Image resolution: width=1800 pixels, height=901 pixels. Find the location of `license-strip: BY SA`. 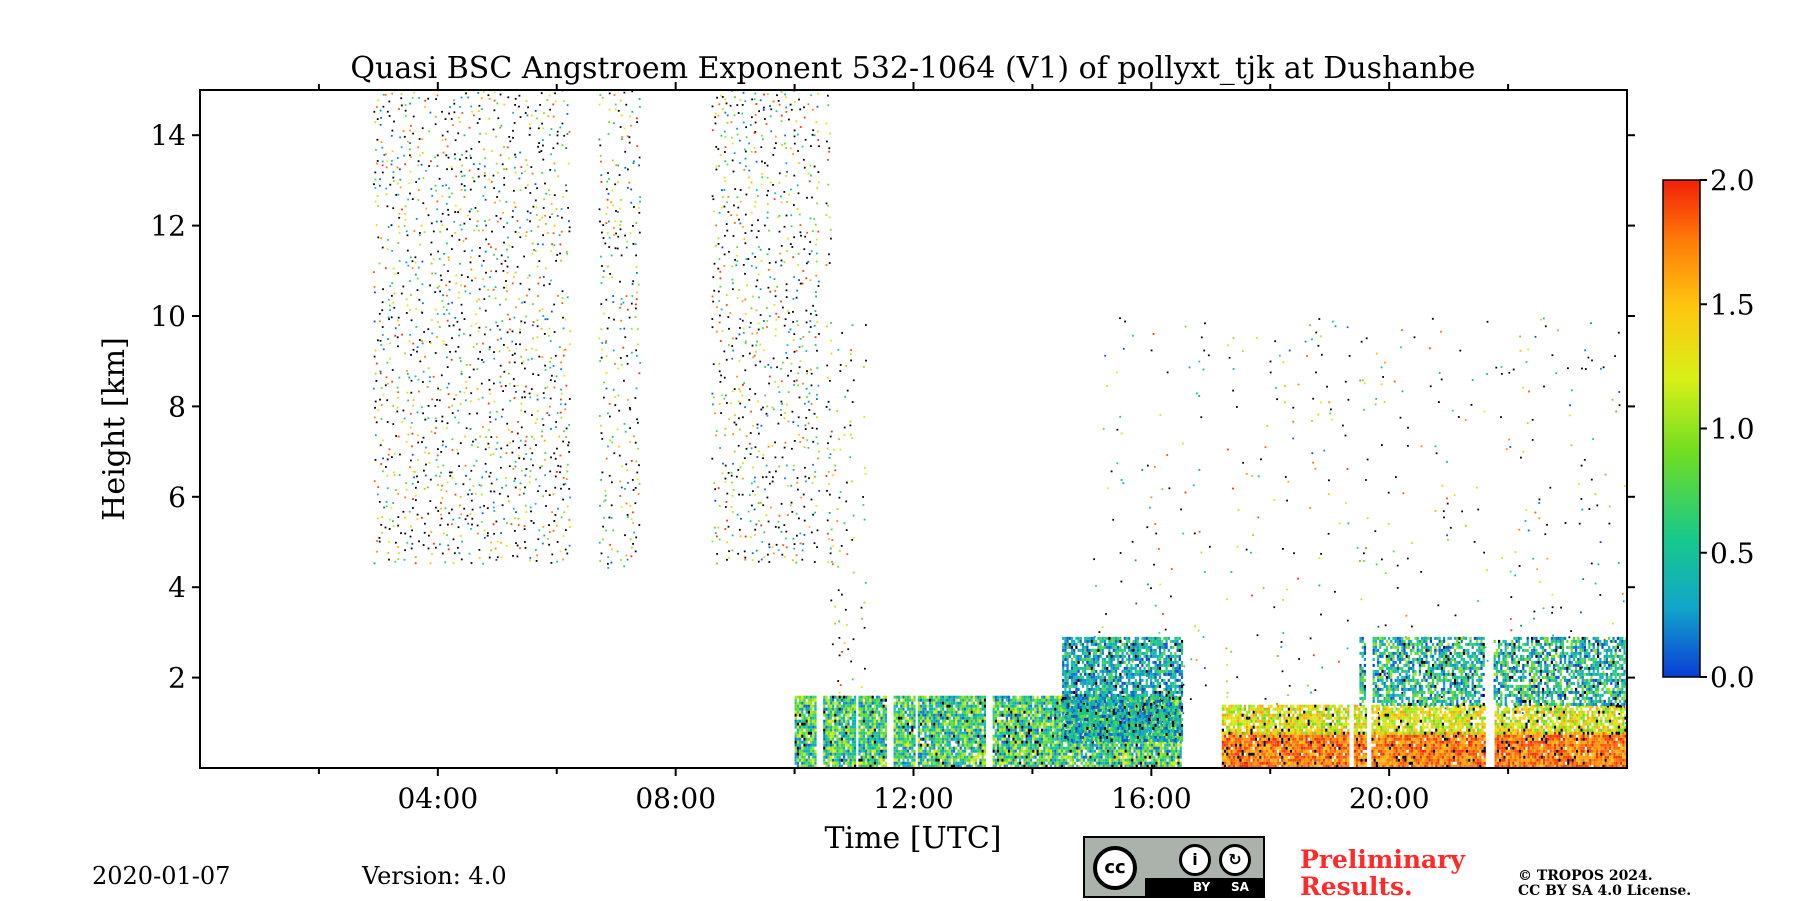

license-strip: BY SA is located at coordinates (1204, 887).